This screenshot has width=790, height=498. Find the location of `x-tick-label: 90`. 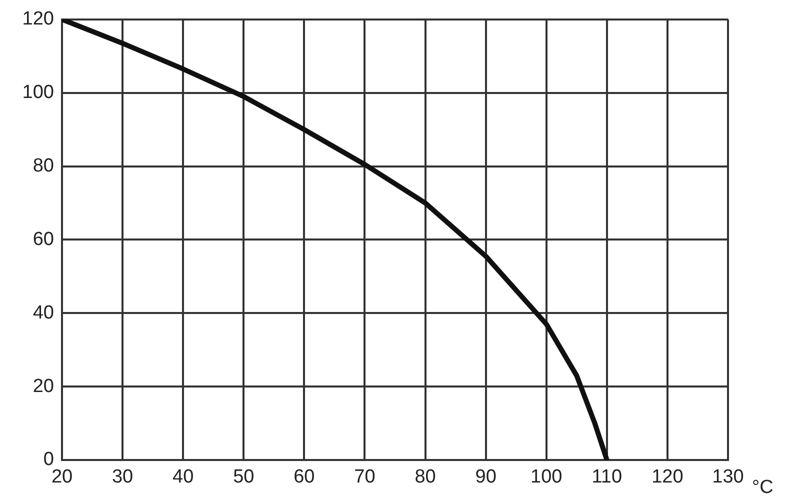

x-tick-label: 90 is located at coordinates (485, 477).